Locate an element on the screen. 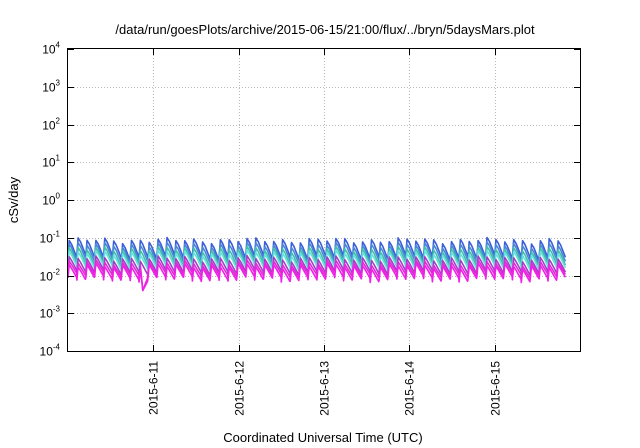 The height and width of the screenshot is (448, 640). series-line is located at coordinates (317, 277).